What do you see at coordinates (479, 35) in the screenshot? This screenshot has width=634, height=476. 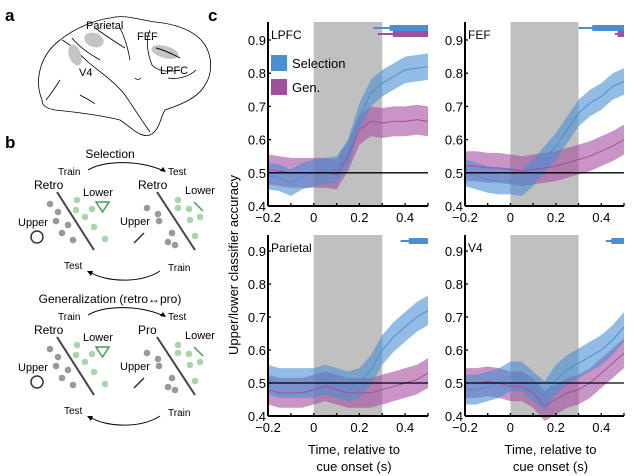 I see `subplot-title: FEF` at bounding box center [479, 35].